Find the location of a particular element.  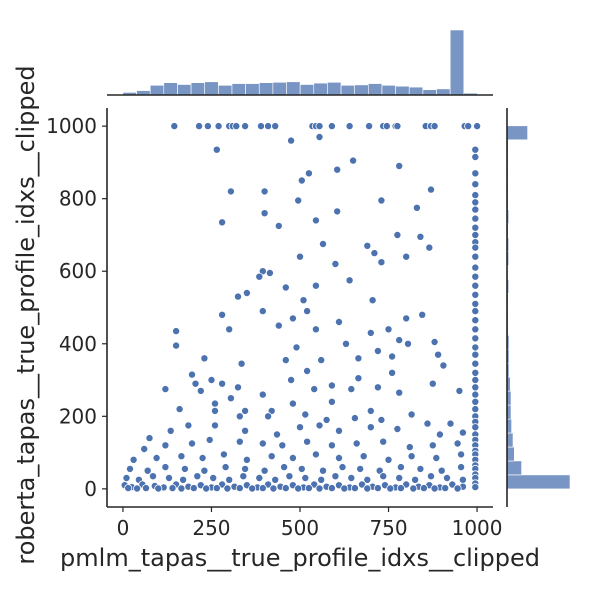

marginal-x-histogram is located at coordinates (300, 62).